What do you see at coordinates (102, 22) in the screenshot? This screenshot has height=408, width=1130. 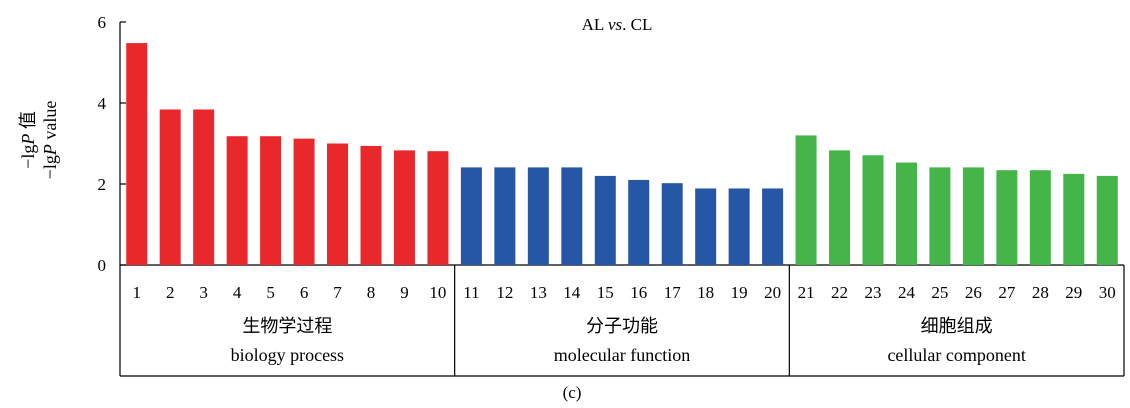 I see `y-tick-label: 6` at bounding box center [102, 22].